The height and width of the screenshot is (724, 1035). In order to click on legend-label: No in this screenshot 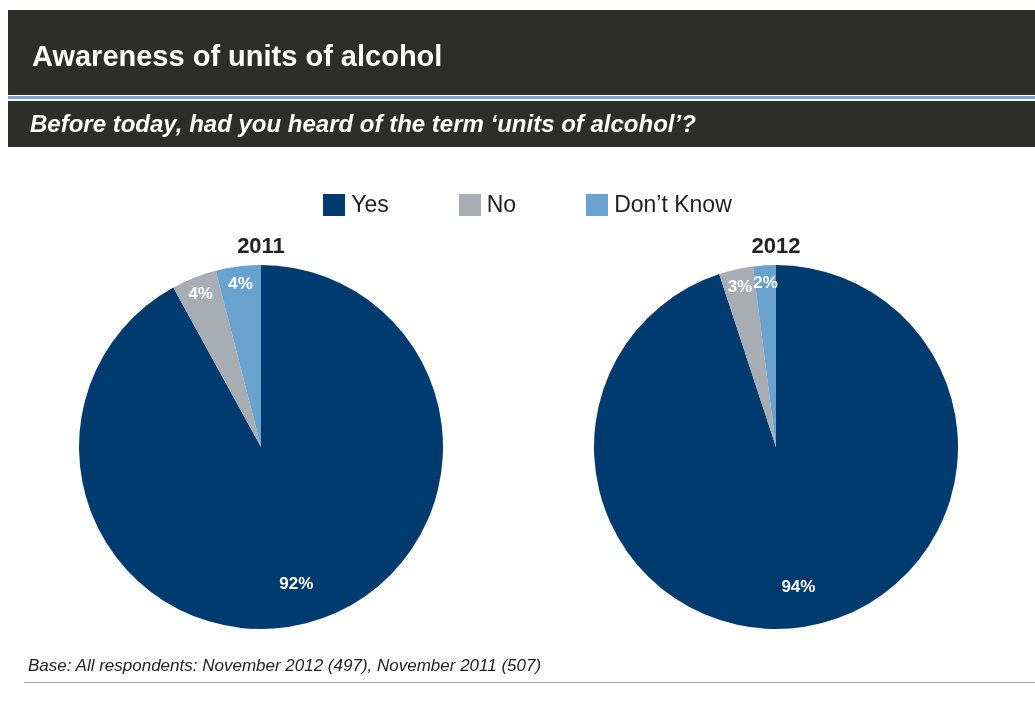, I will do `click(501, 204)`.